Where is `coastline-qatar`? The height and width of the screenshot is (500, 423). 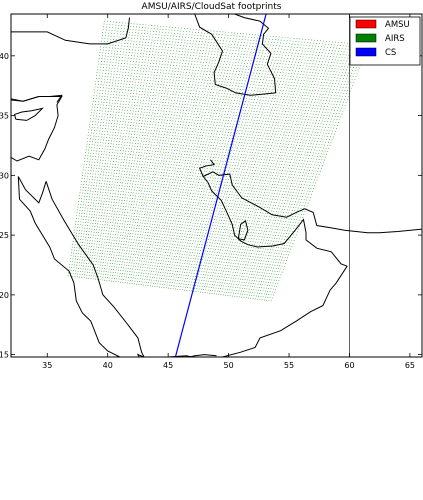
coastline-qatar is located at coordinates (243, 230).